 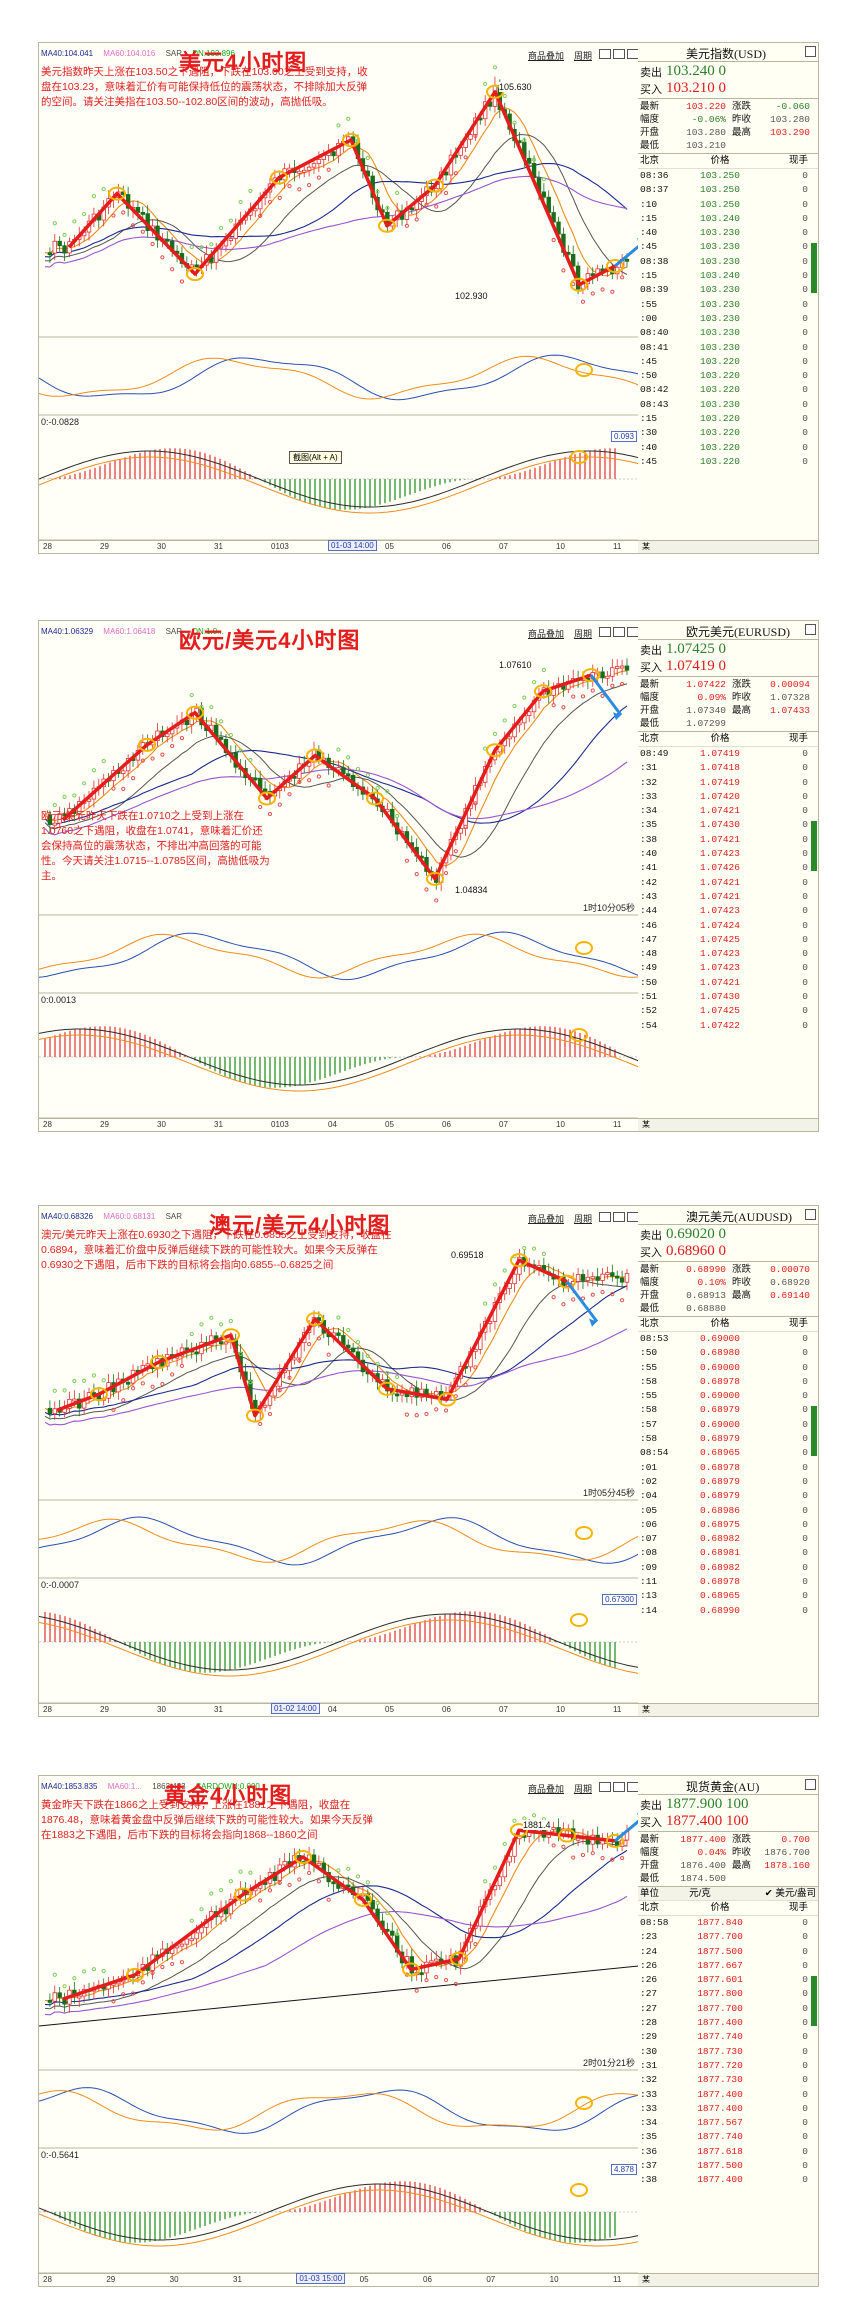 I want to click on tick-price: 1.07425, so click(x=720, y=939).